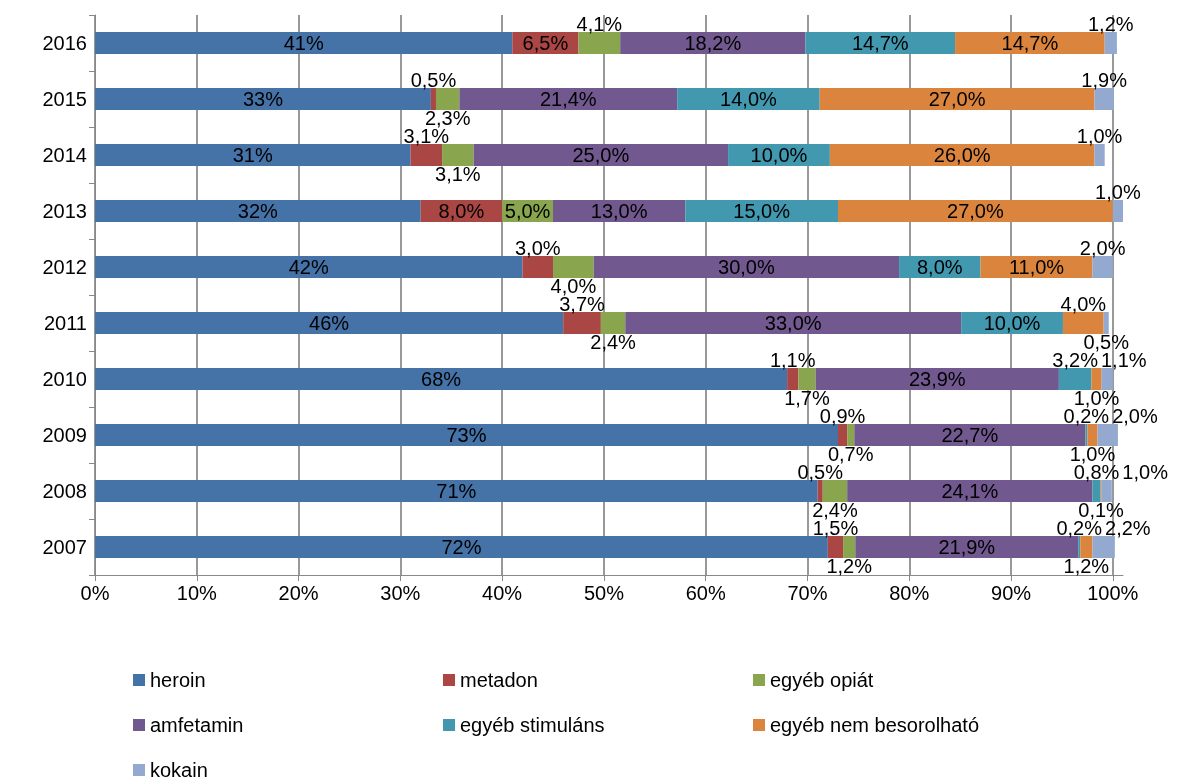 The height and width of the screenshot is (781, 1178). I want to click on data-label: 11,0%, so click(1036, 267).